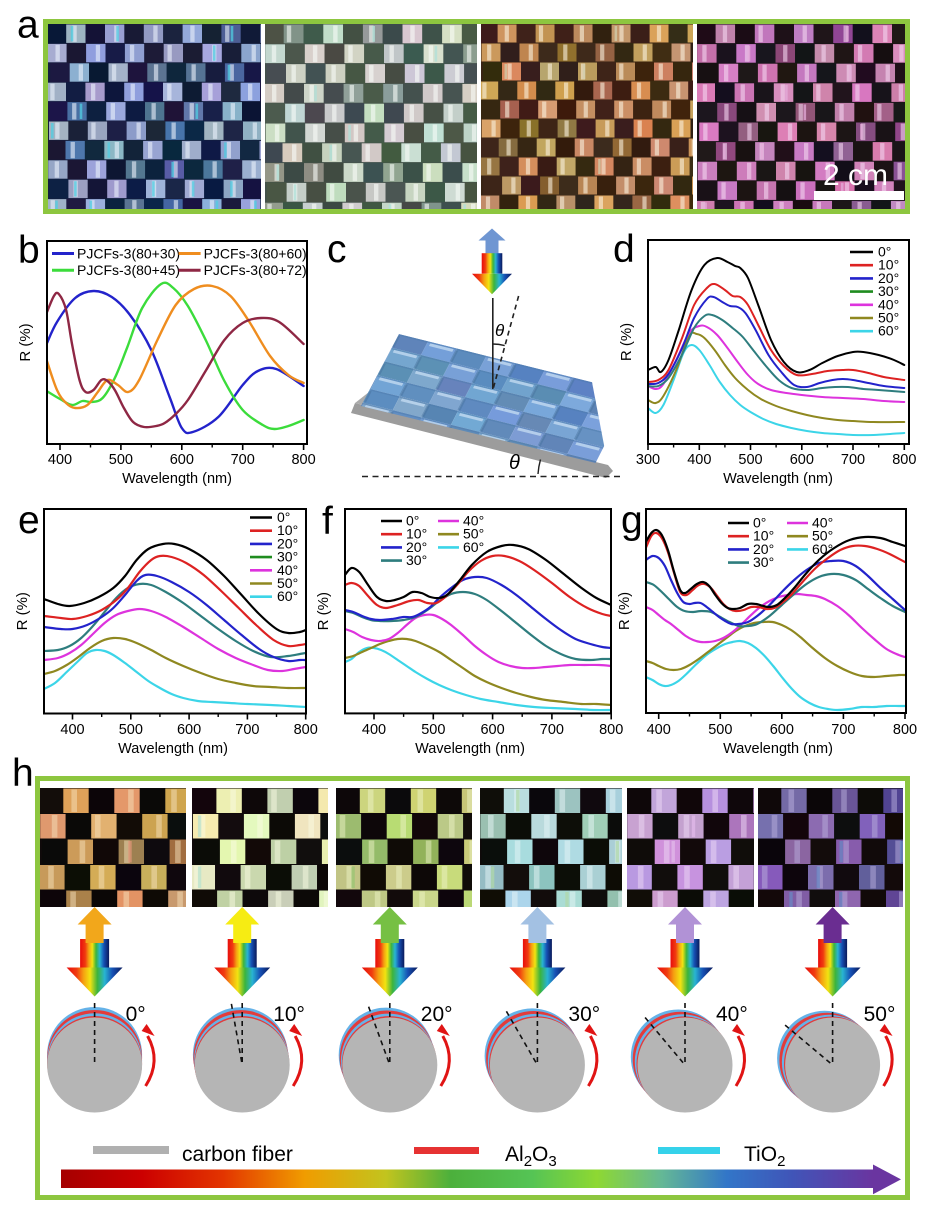 Image resolution: width=952 pixels, height=1229 pixels. I want to click on svg-text: d, so click(624, 249).